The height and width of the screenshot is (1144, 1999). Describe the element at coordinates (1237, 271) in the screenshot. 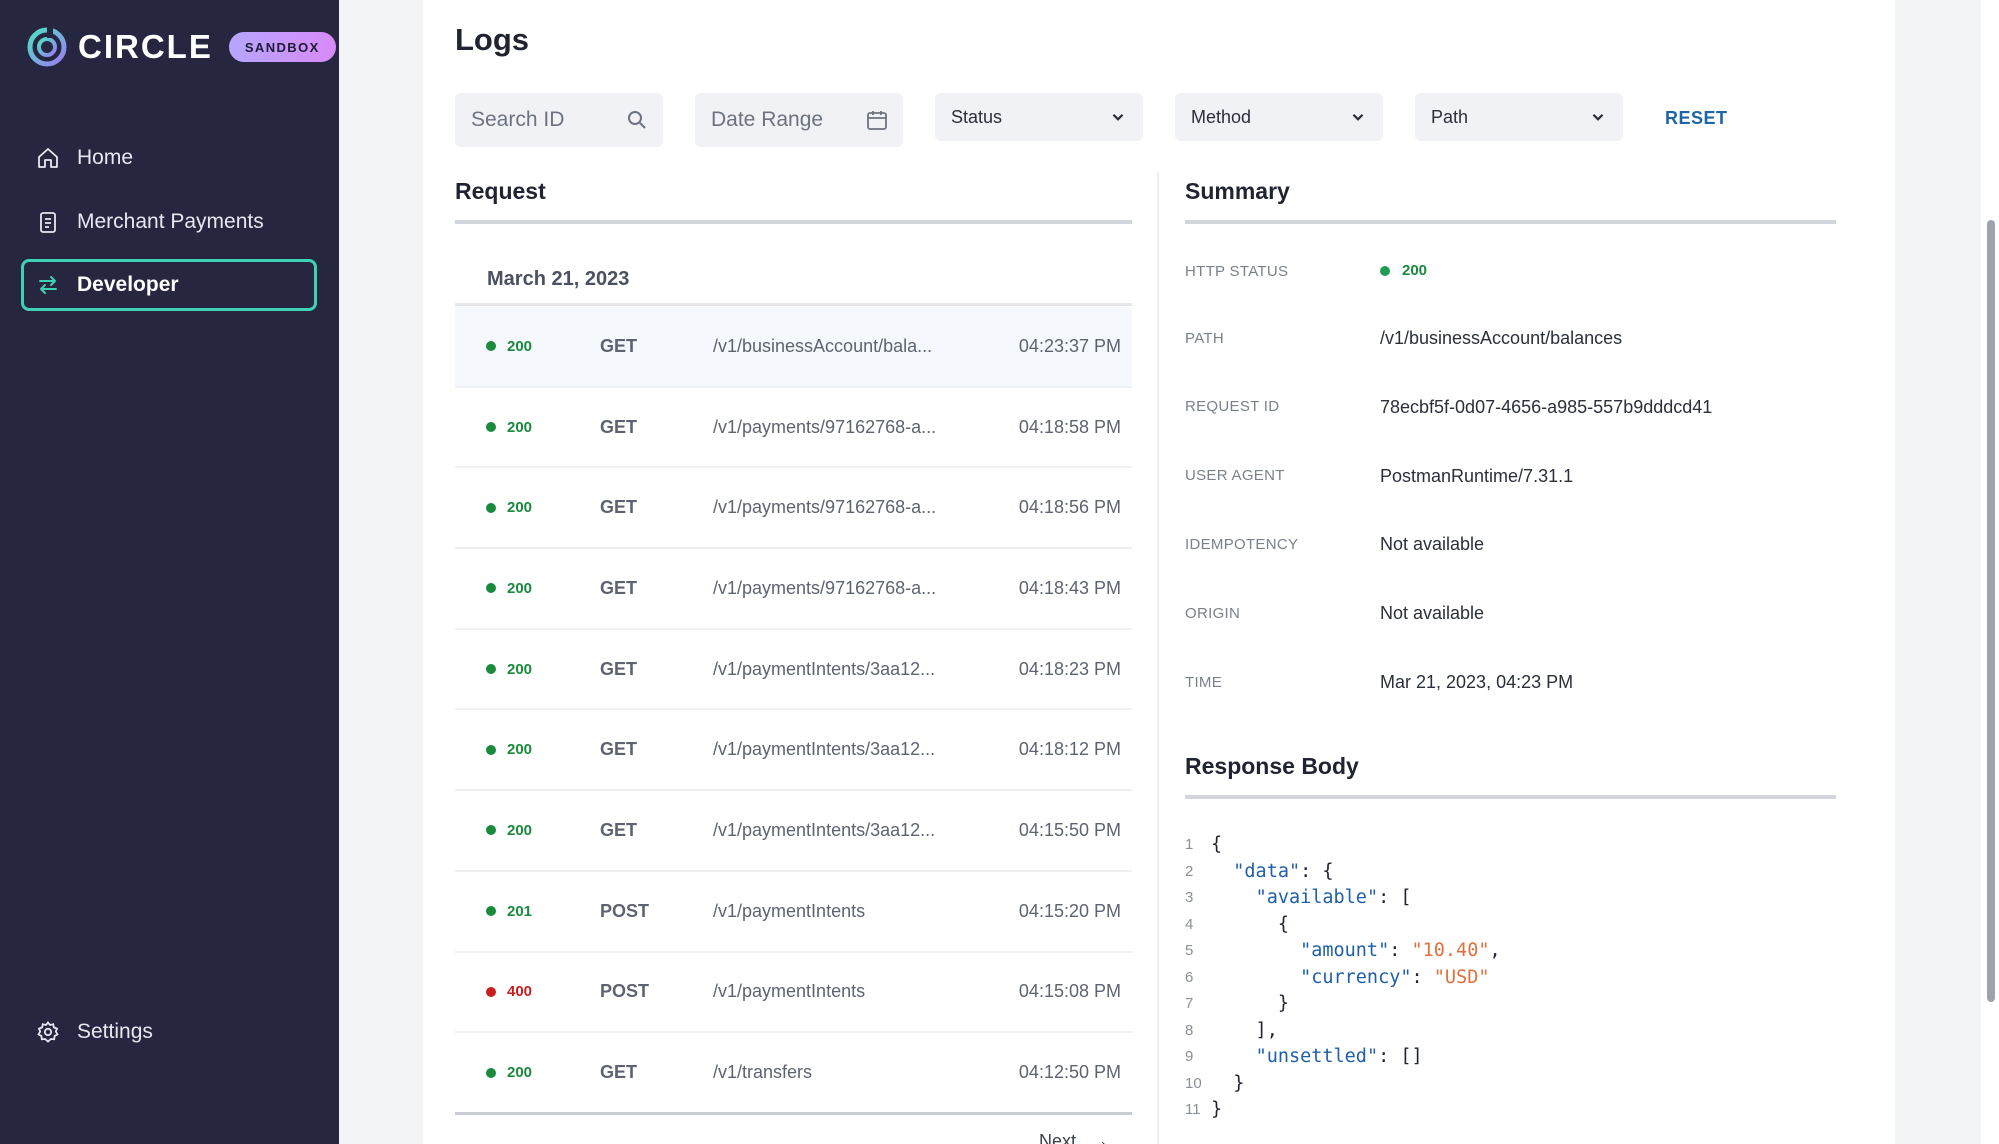

I see `http-status-label: HTTP STATUS` at that location.